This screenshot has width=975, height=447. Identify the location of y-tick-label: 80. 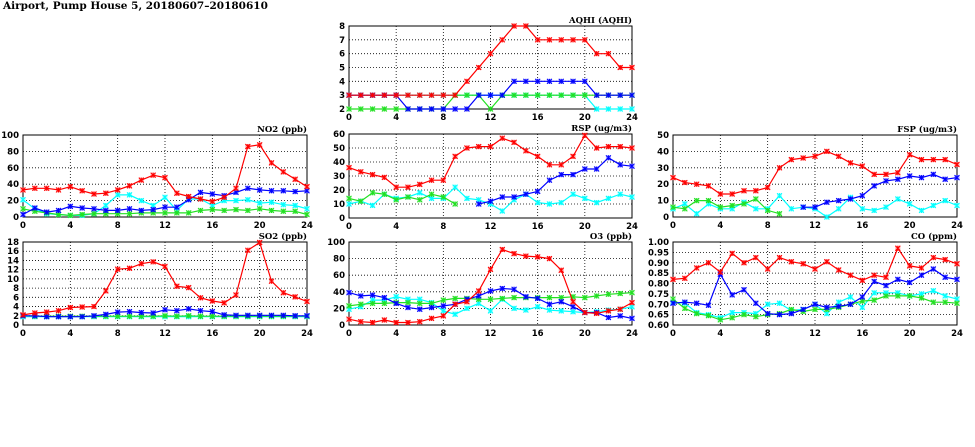
(13, 152).